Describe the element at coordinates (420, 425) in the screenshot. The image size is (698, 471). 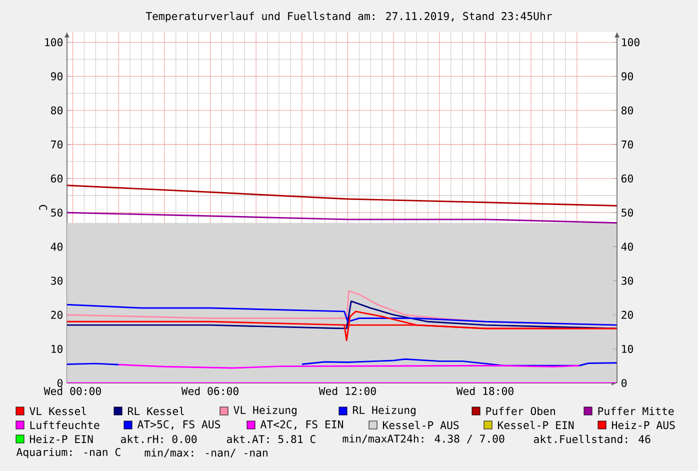
I see `legend-label: Kessel-P AUS` at that location.